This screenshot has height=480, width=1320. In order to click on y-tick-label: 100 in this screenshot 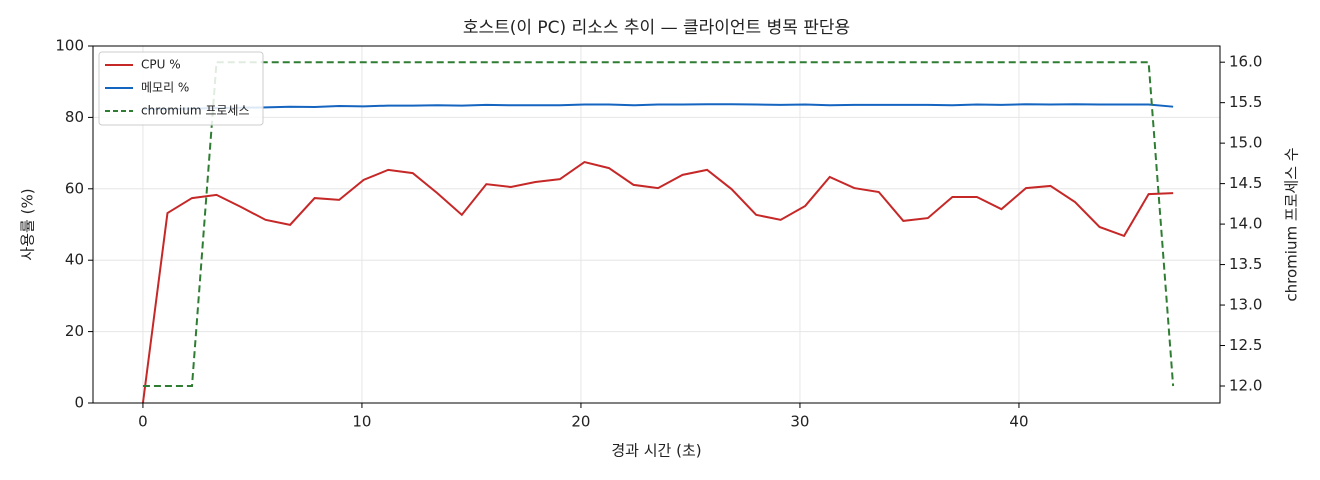, I will do `click(69, 46)`.